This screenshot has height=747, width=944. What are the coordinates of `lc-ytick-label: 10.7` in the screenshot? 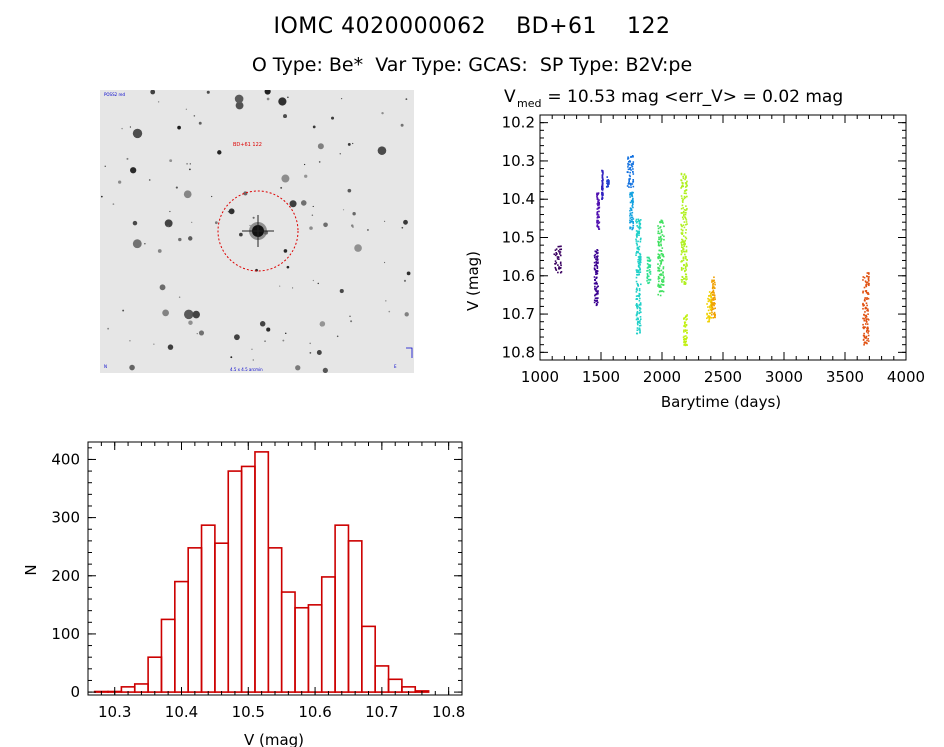 It's located at (518, 314).